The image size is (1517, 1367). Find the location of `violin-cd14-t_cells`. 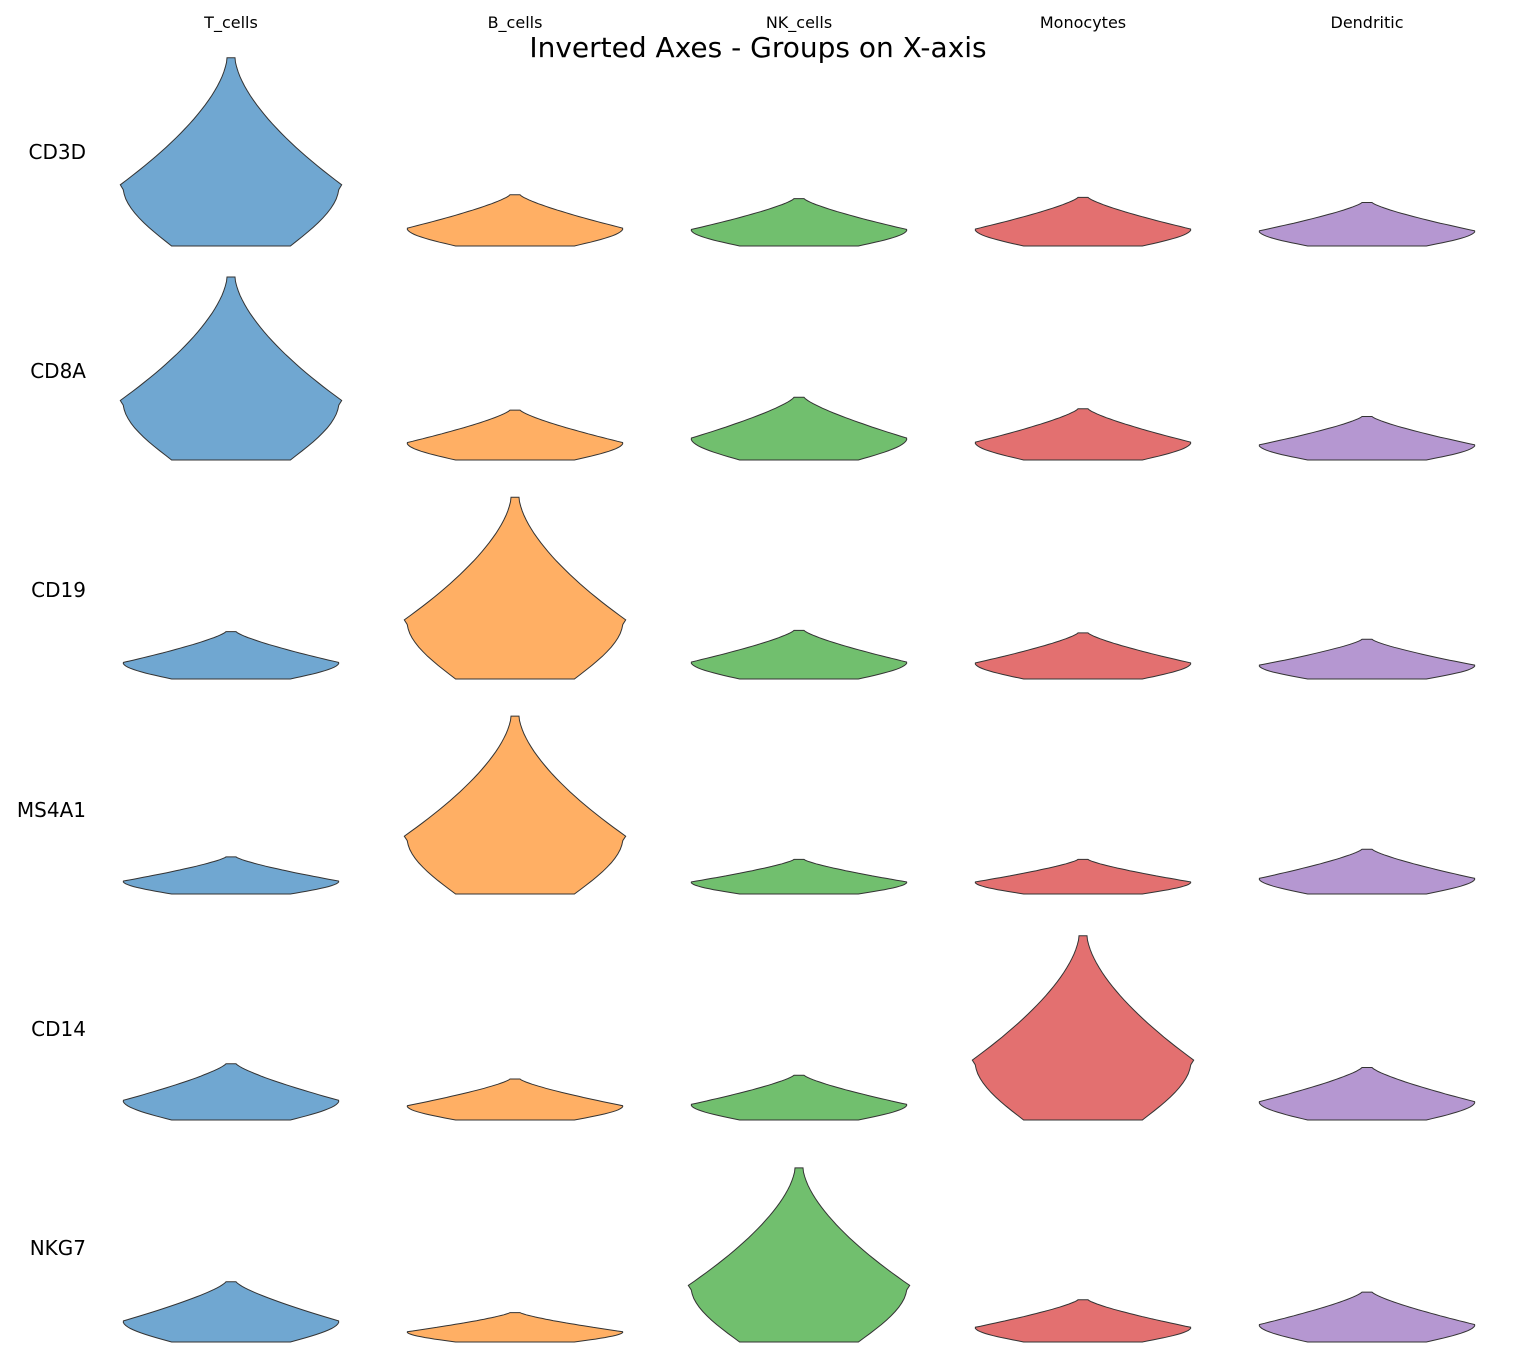

violin-cd14-t_cells is located at coordinates (231, 1092).